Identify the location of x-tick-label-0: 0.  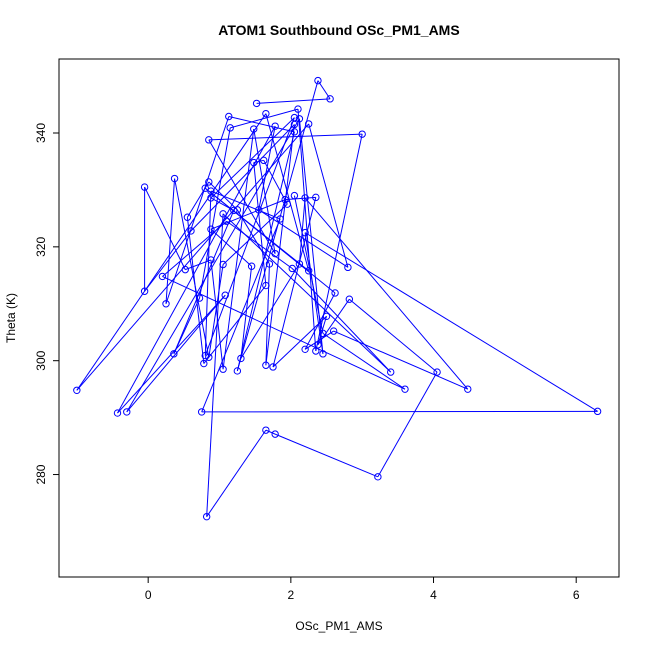
(148, 595).